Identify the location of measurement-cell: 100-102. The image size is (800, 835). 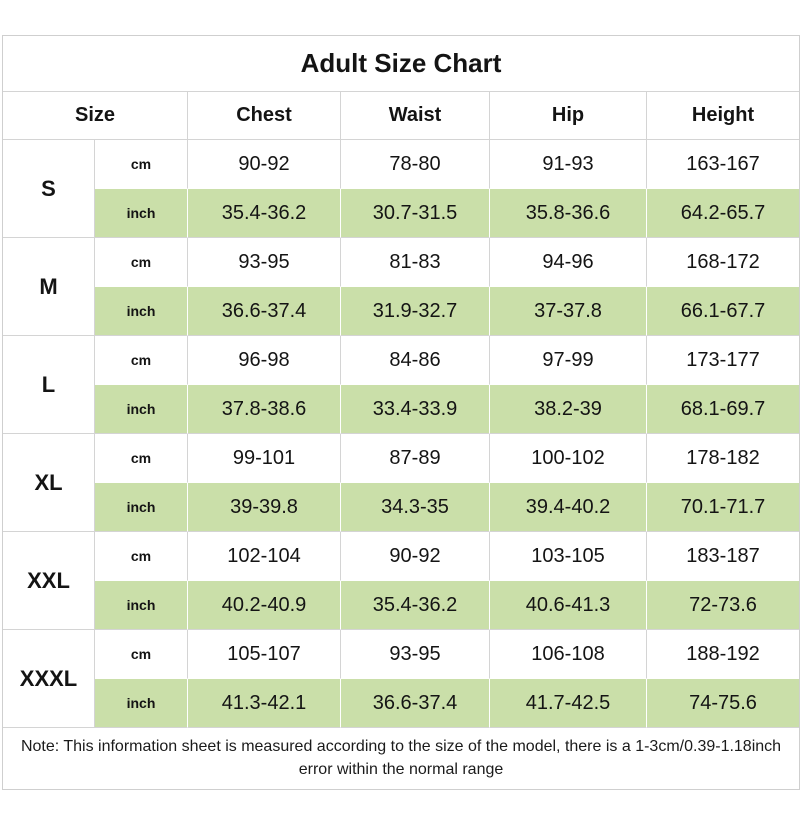
(568, 458).